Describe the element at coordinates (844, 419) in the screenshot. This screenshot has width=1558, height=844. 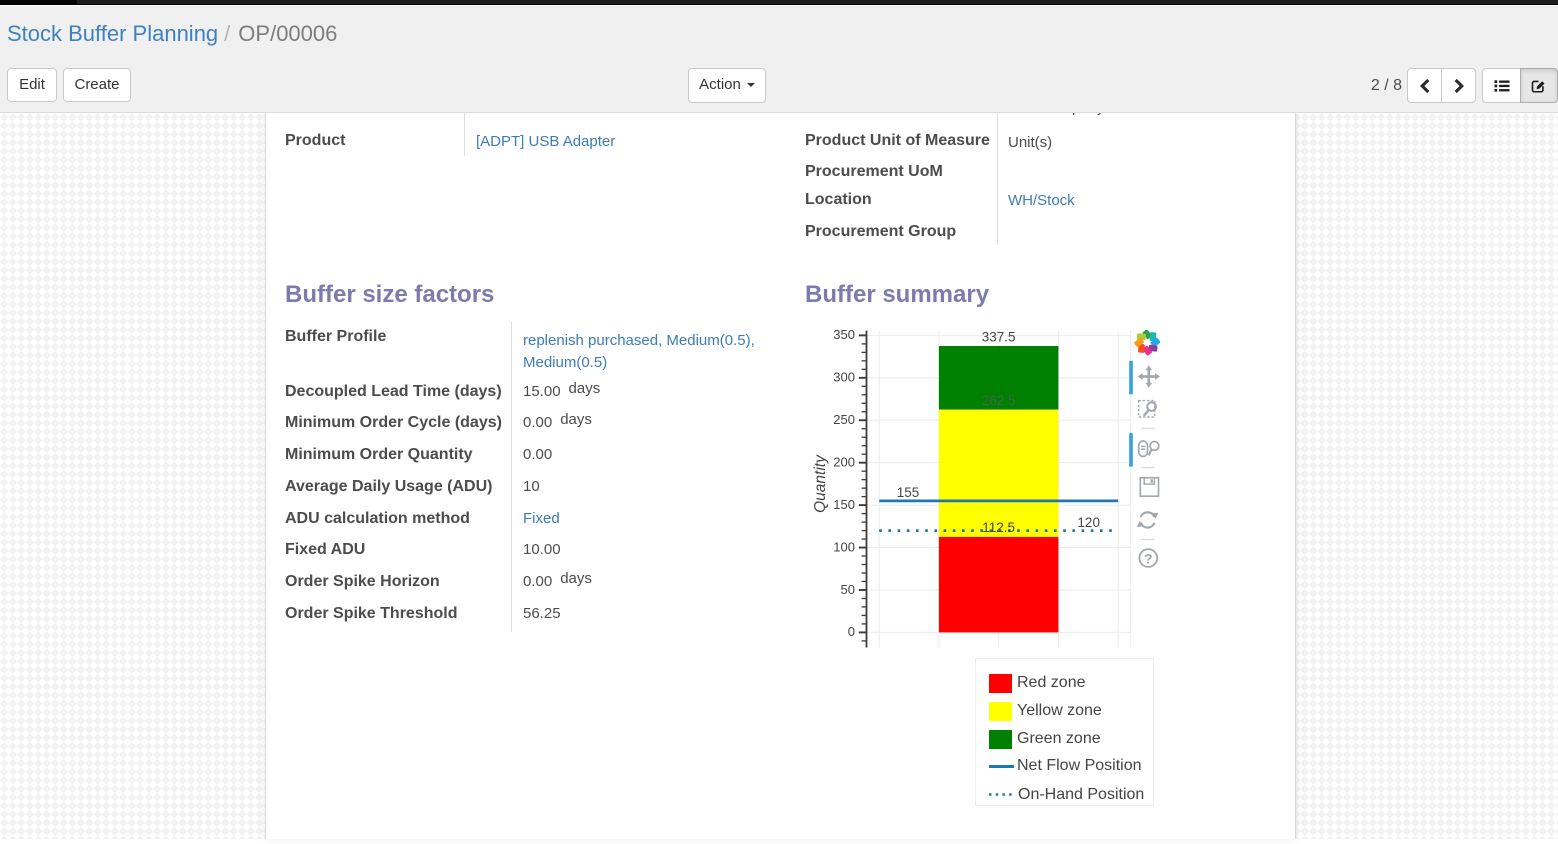
I see `svg-text: 250` at that location.